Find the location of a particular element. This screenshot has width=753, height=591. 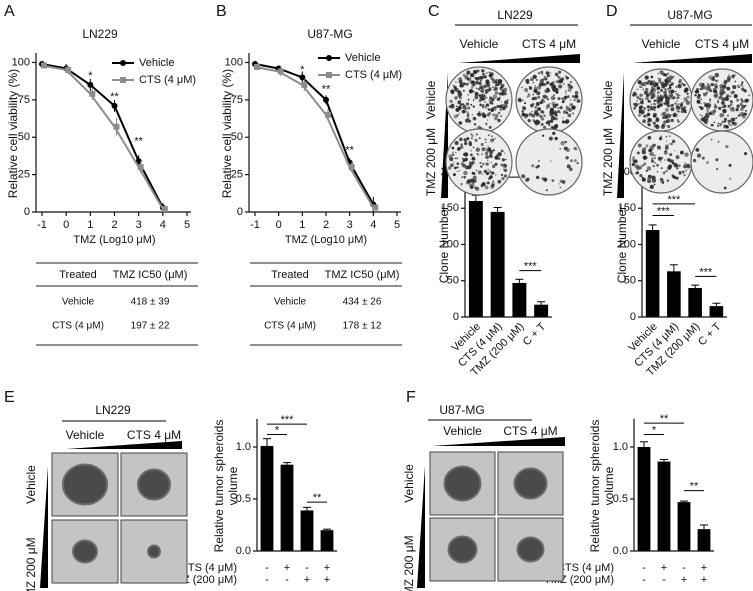

y-tick-label: 150 is located at coordinates (627, 208).